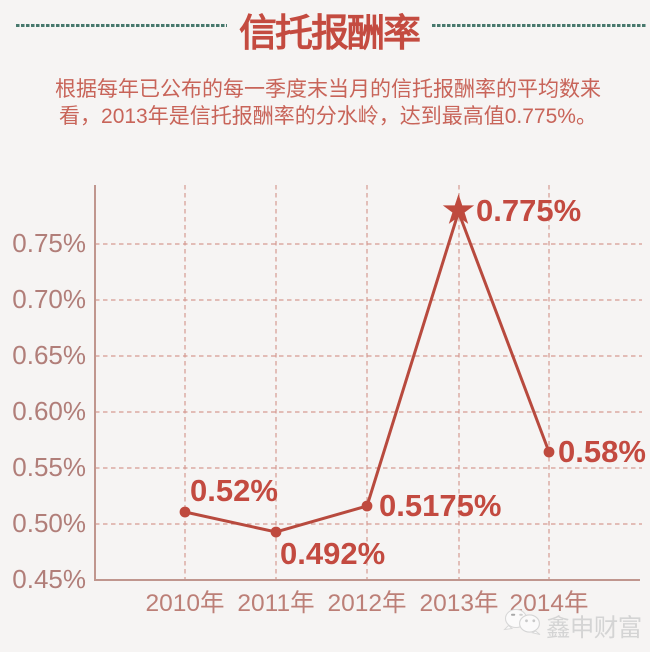  Describe the element at coordinates (528, 210) in the screenshot. I see `svg-text: 0.775%` at that location.